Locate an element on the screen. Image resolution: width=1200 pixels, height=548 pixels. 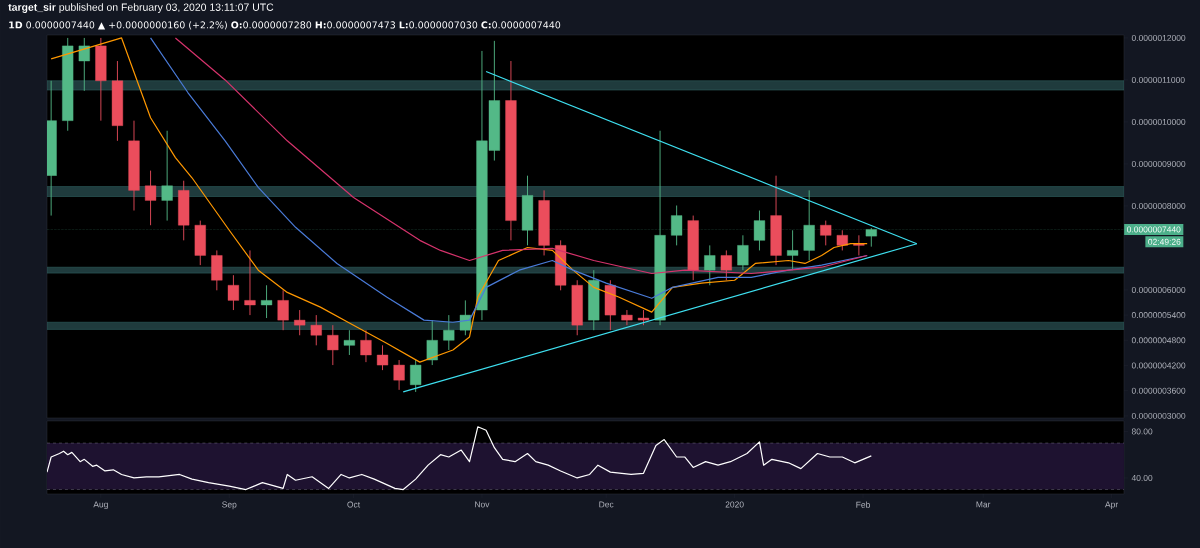
y-tick-label: 0.0000003600 is located at coordinates (1158, 390).